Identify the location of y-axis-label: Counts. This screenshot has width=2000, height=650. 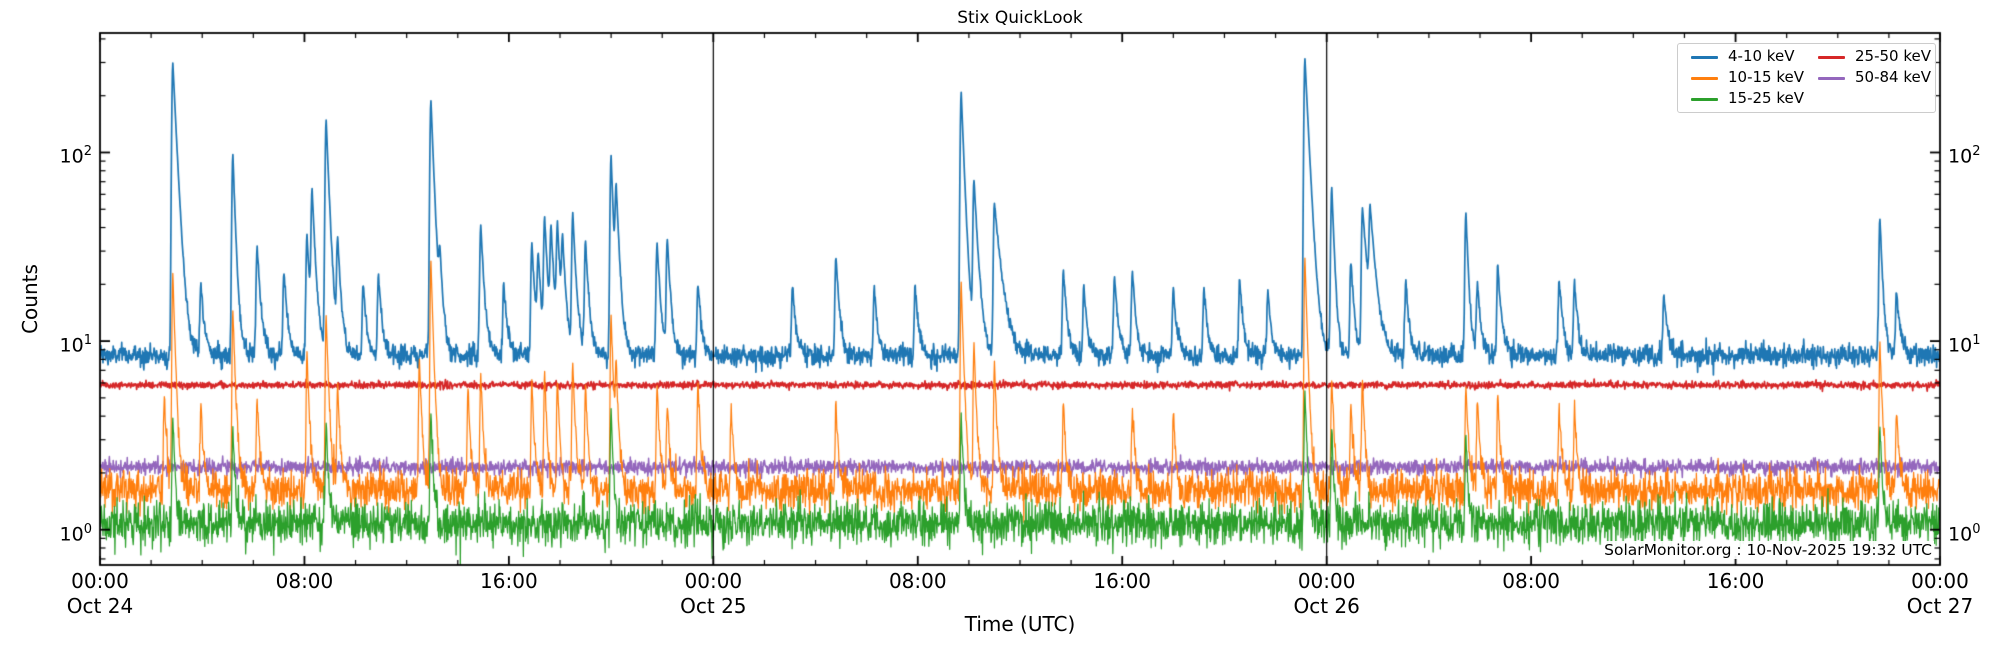
(30, 299).